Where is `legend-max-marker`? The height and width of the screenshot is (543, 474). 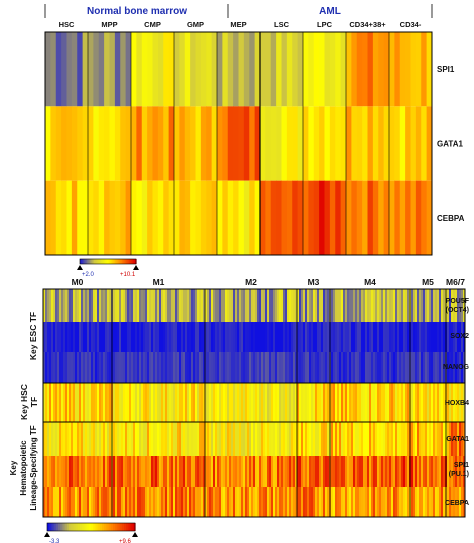
legend-max-marker is located at coordinates (135, 534).